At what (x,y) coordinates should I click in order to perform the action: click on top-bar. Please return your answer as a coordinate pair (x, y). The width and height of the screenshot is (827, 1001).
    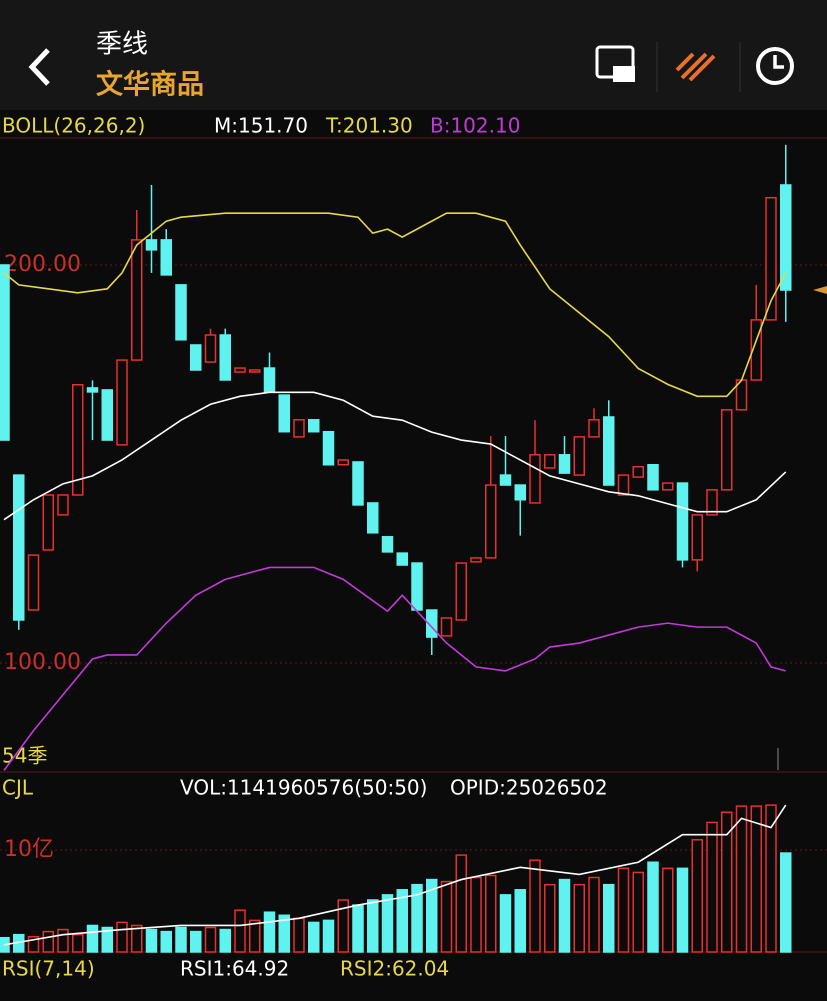
    Looking at the image, I should click on (413, 55).